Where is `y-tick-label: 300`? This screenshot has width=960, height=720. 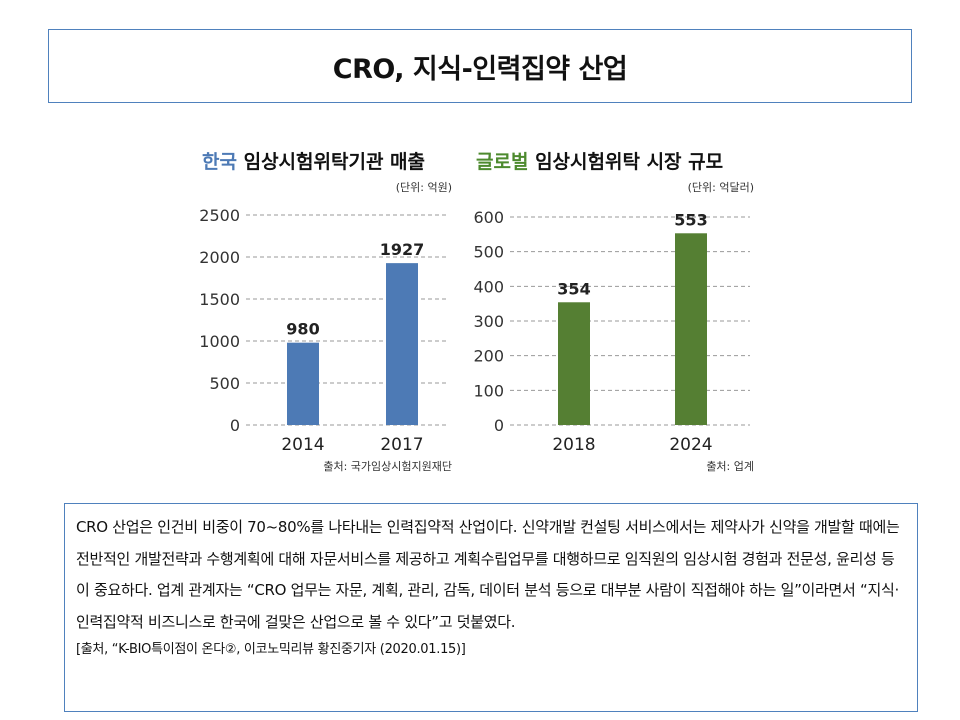
y-tick-label: 300 is located at coordinates (488, 321).